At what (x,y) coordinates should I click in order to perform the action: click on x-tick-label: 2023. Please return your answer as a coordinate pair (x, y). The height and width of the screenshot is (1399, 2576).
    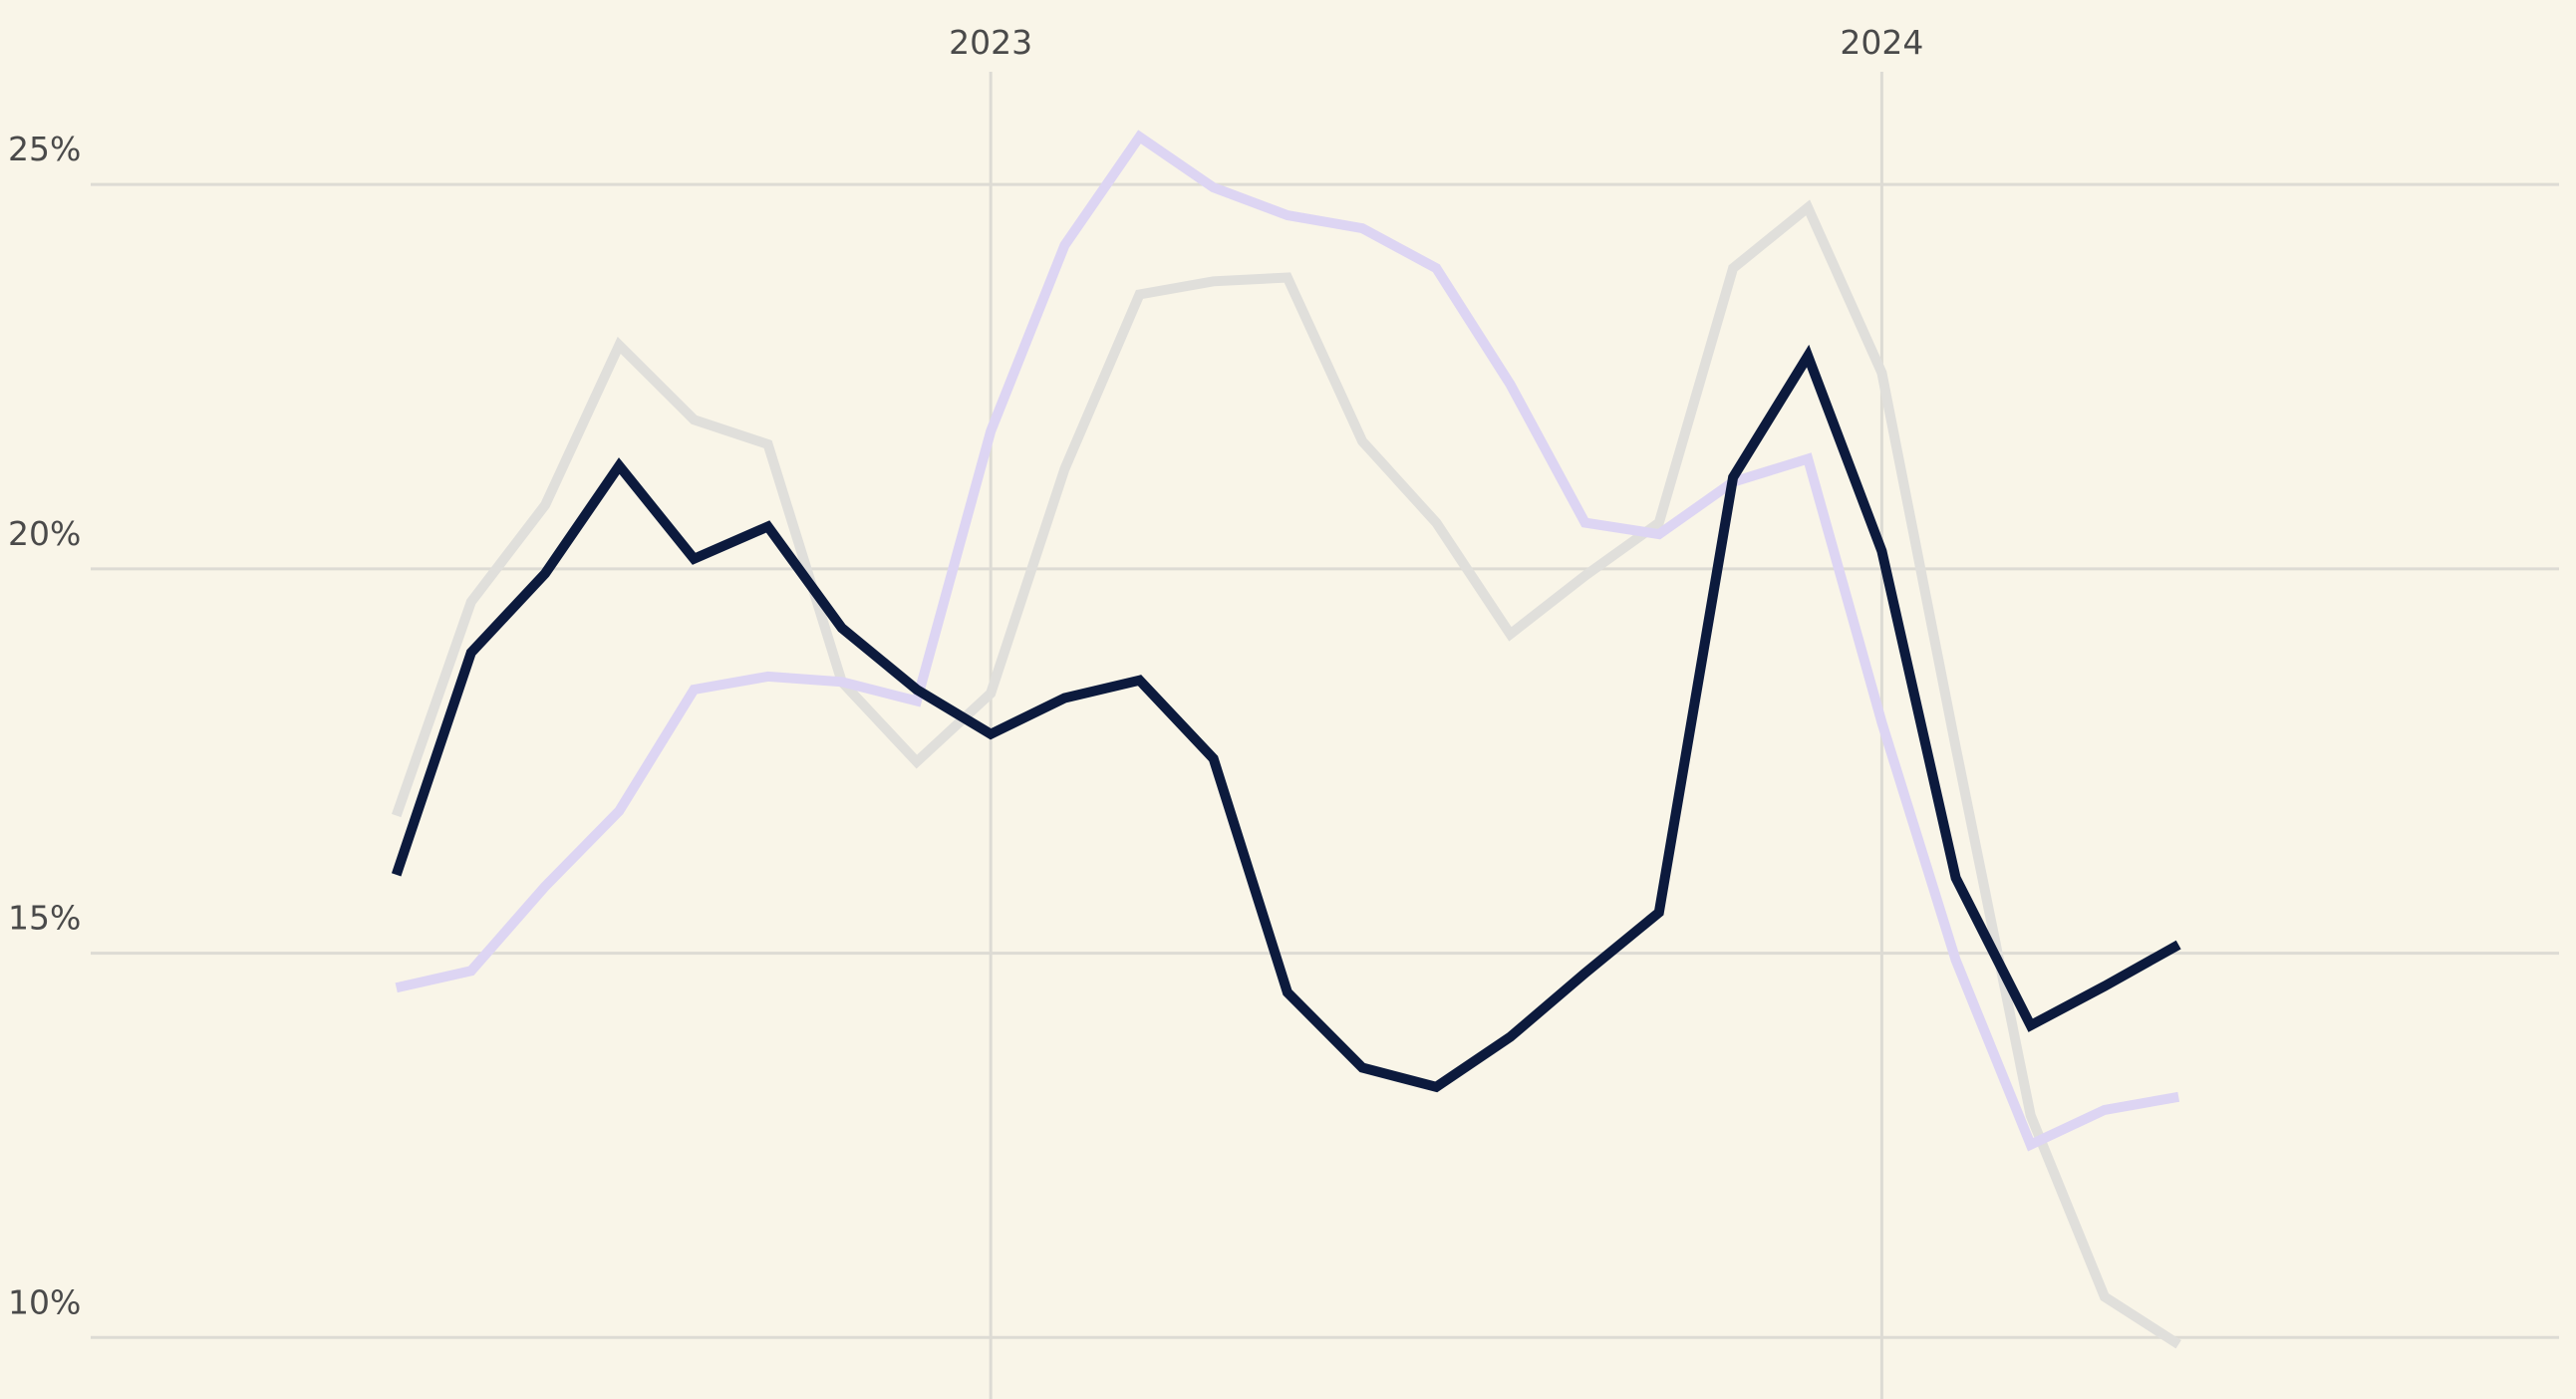
    Looking at the image, I should click on (990, 42).